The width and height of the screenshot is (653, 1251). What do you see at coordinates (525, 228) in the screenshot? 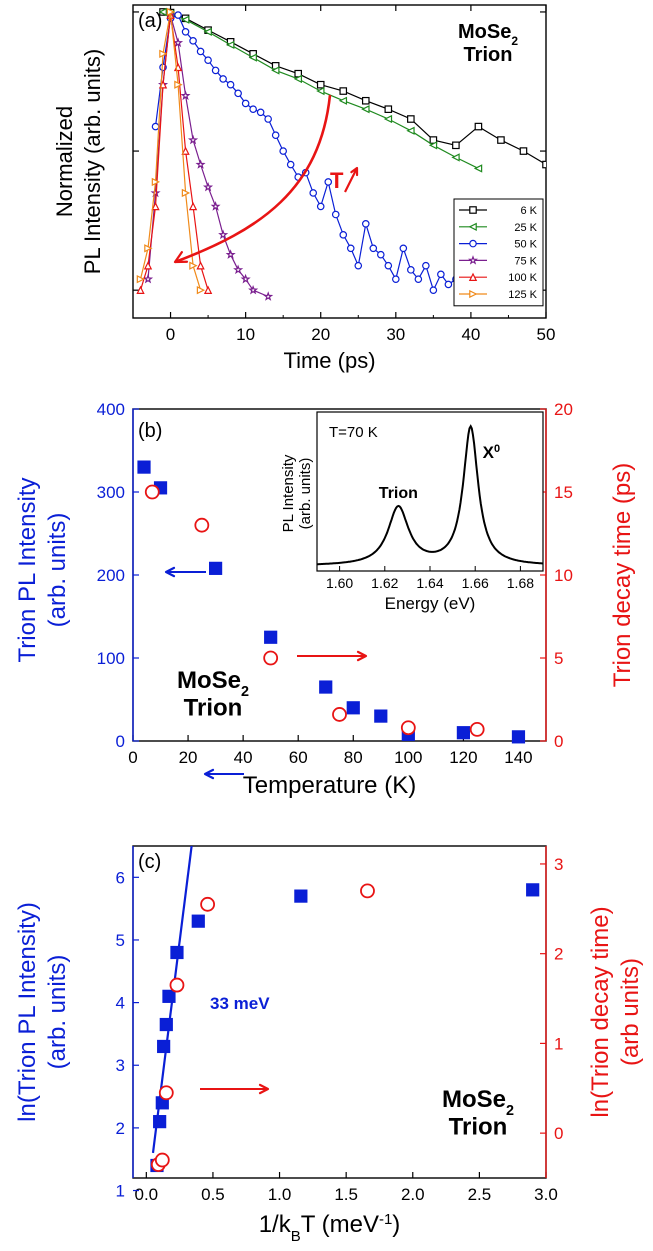
I see `legend-label: 25 K` at bounding box center [525, 228].